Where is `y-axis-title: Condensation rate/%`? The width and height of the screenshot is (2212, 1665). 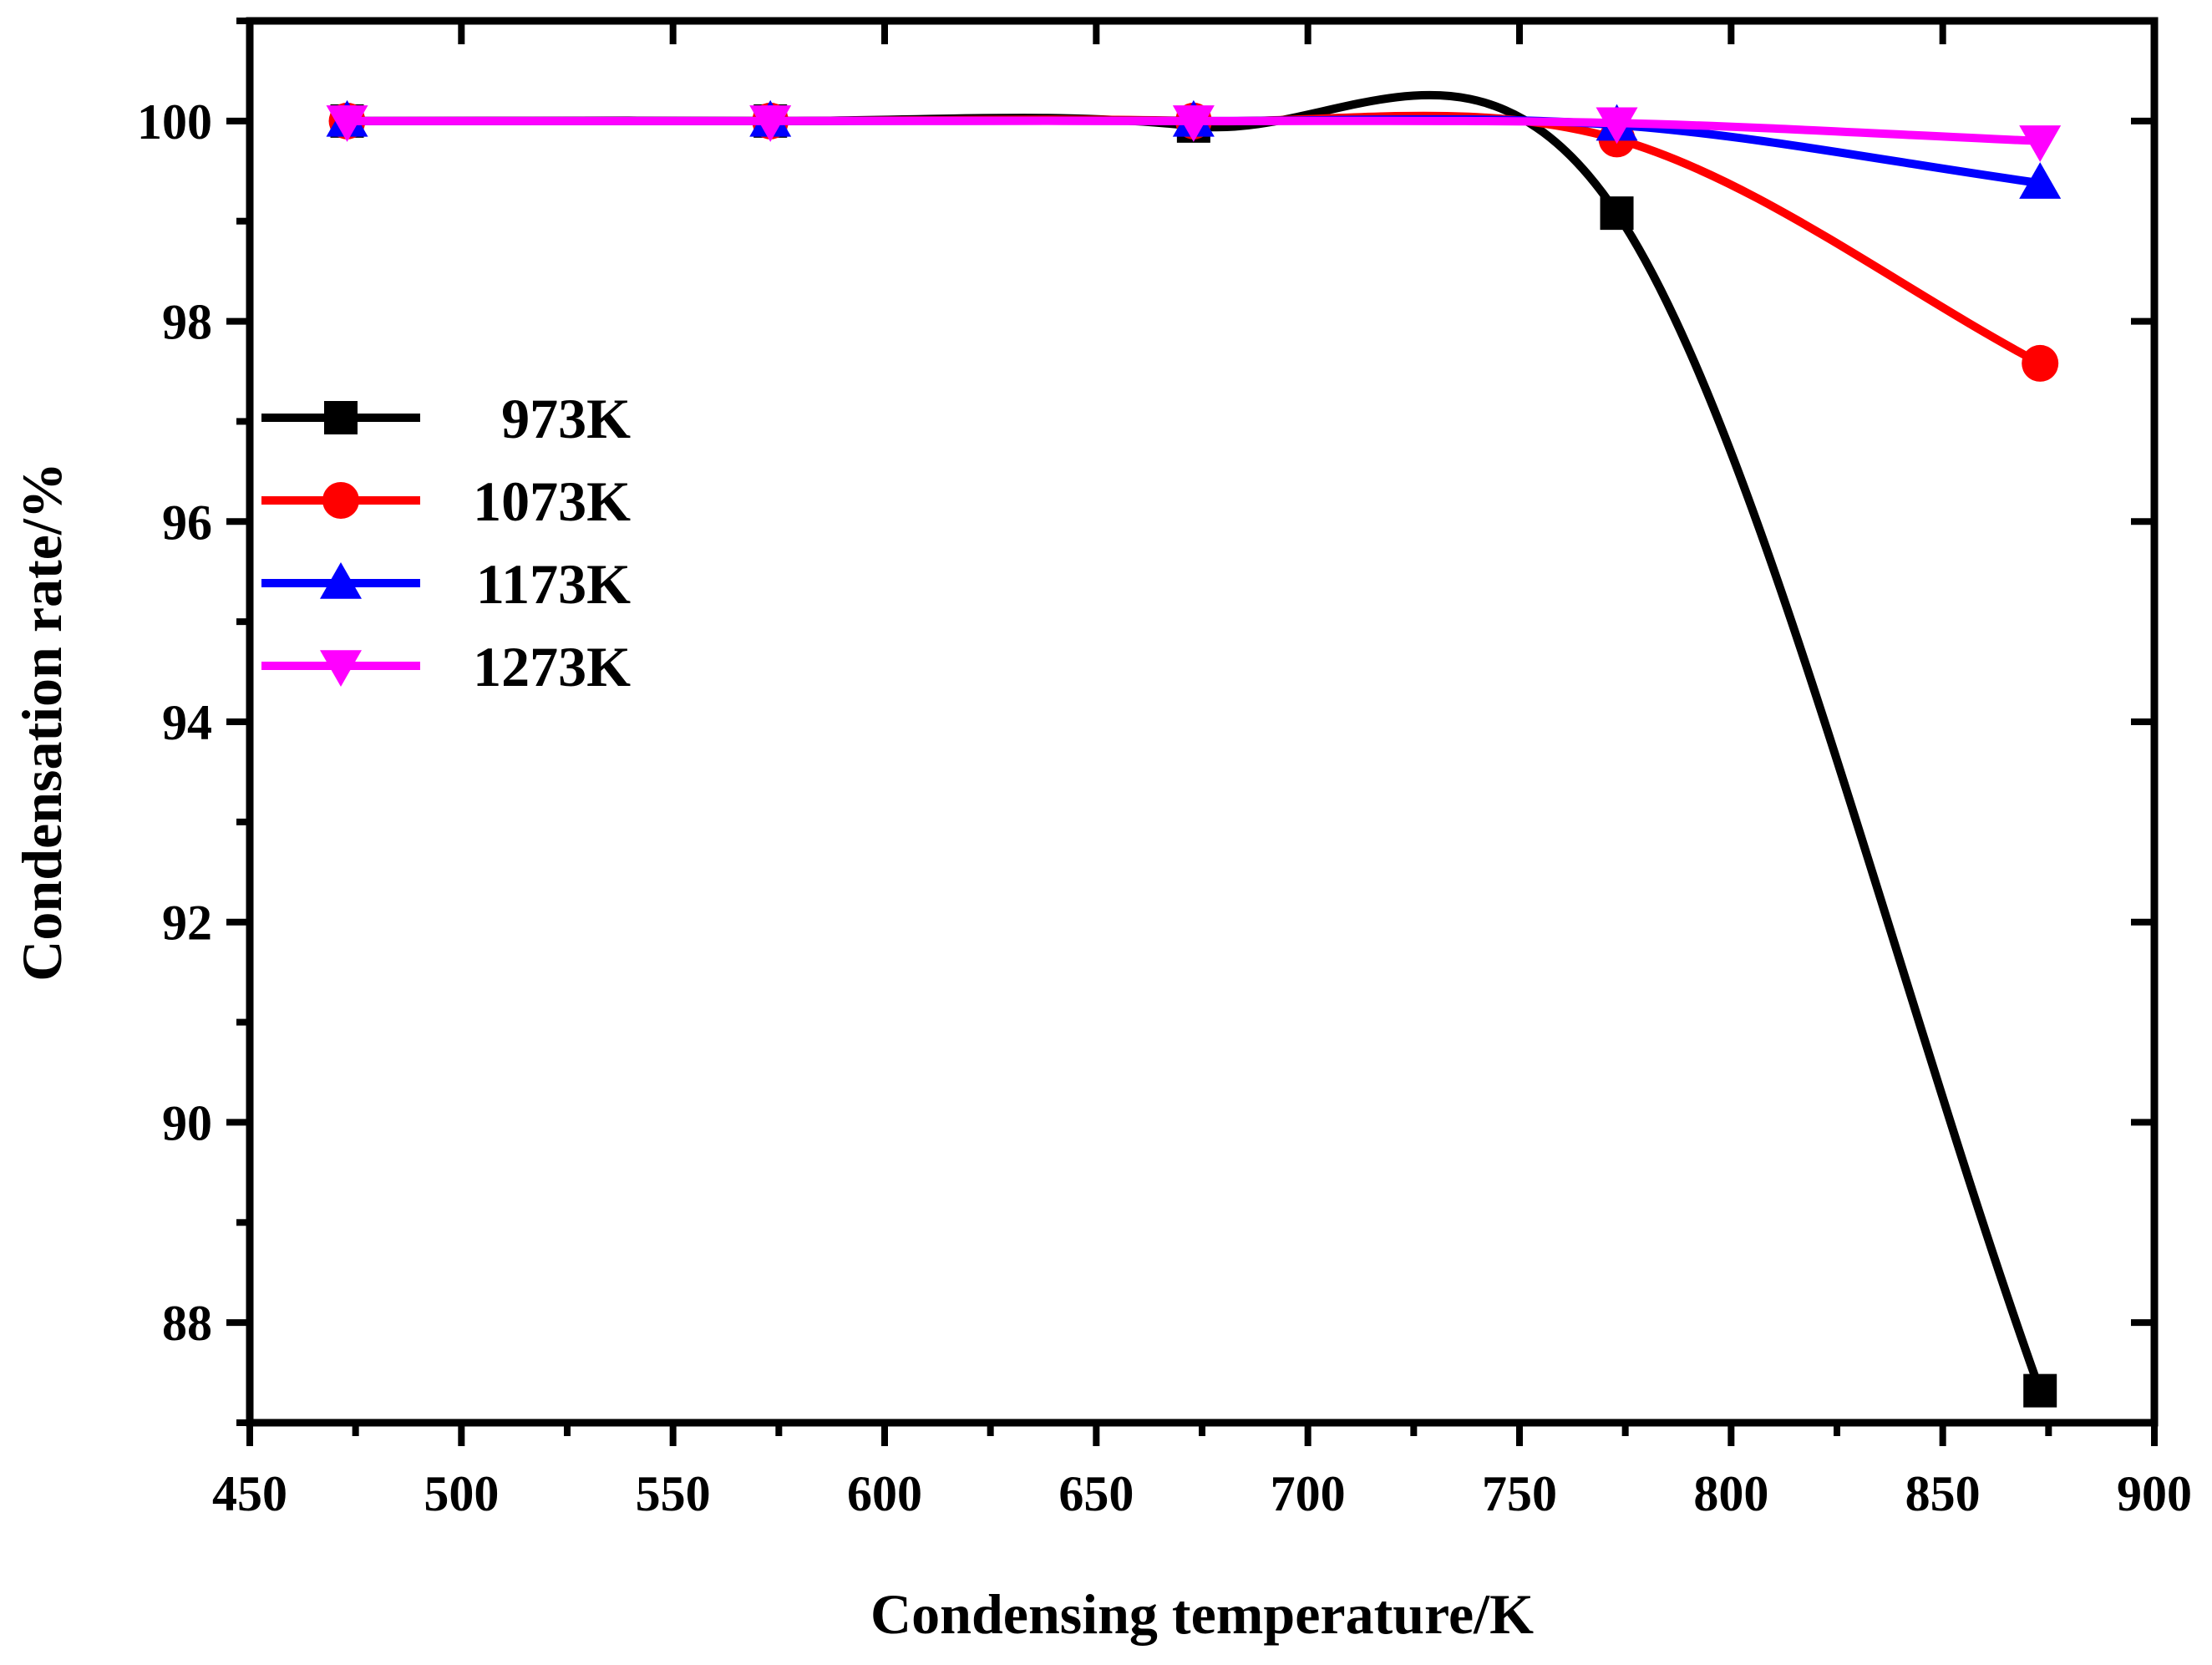 y-axis-title: Condensation rate/% is located at coordinates (42, 721).